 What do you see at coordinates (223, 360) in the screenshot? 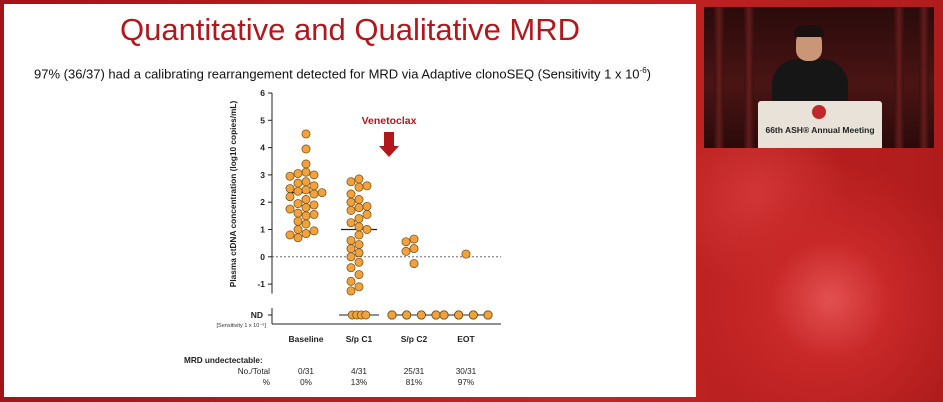
I see `mrd-table-header: MRD undectectable:` at bounding box center [223, 360].